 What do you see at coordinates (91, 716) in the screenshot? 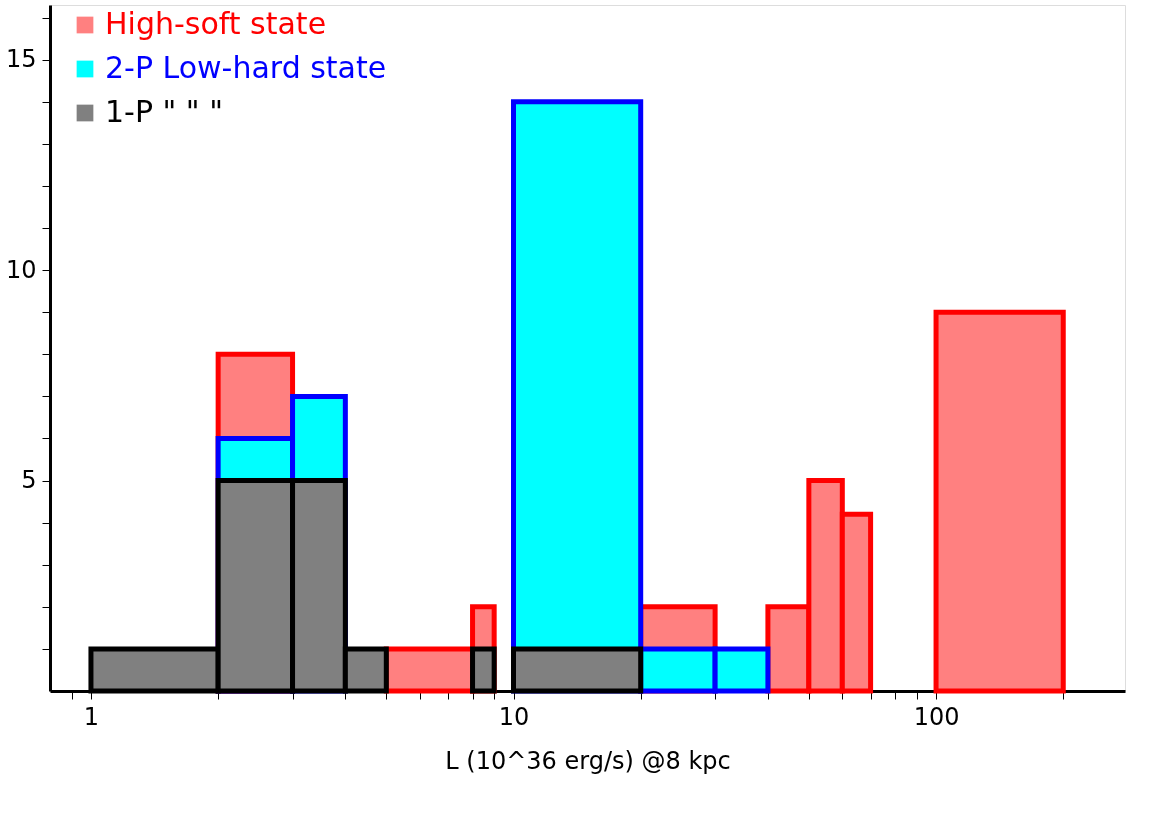
I see `x-tick-label: 1` at bounding box center [91, 716].